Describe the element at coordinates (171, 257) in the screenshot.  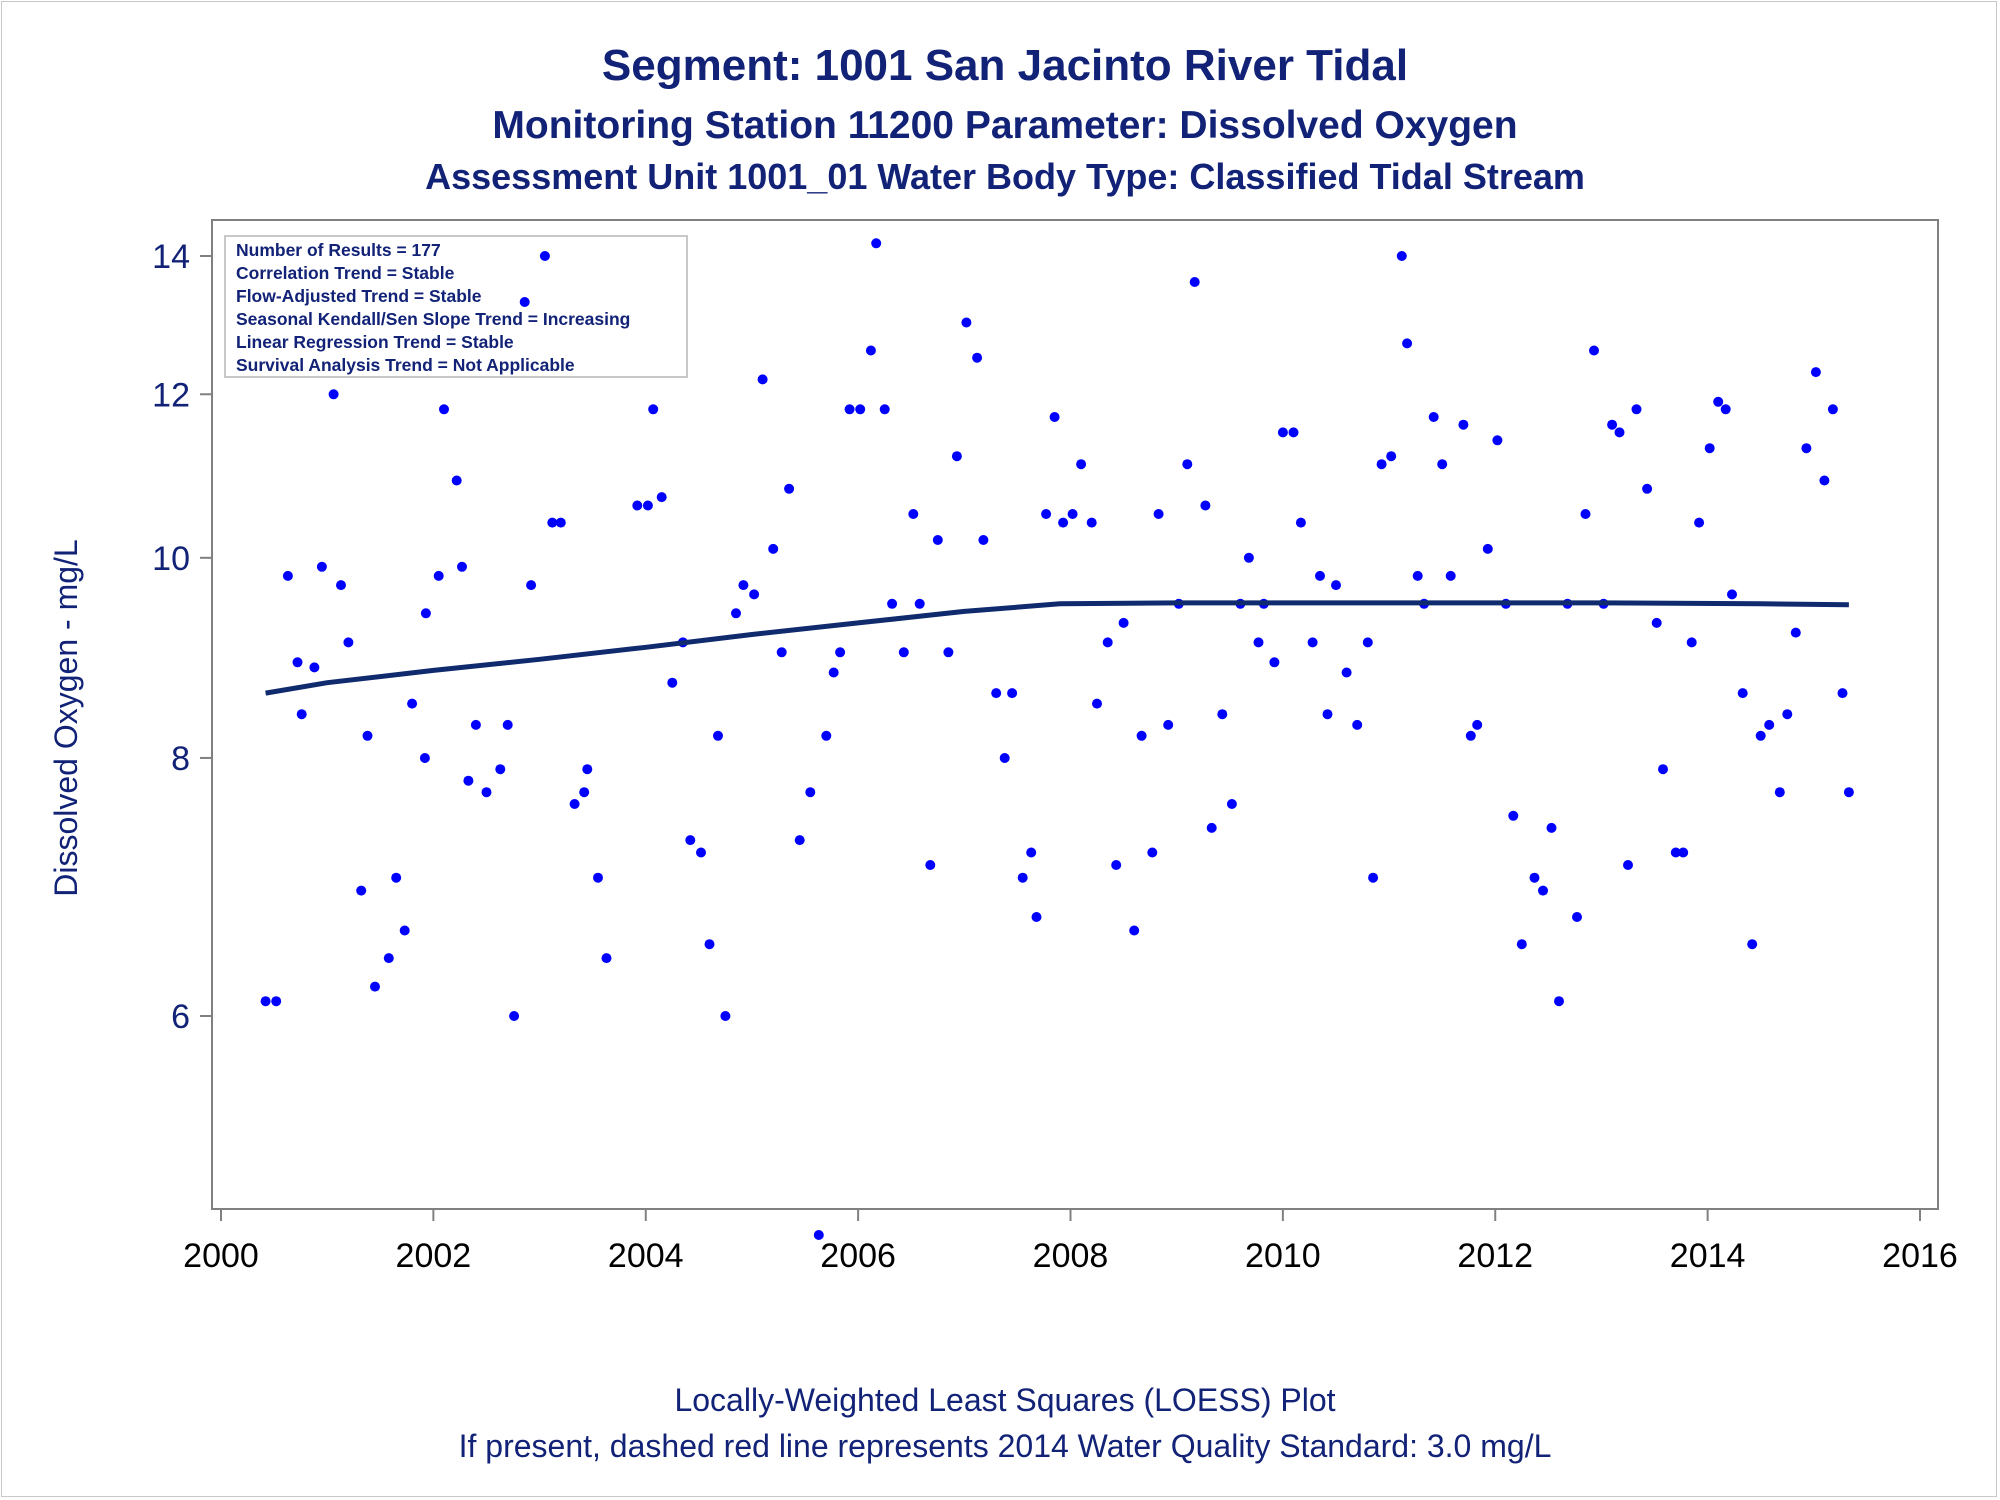
I see `y-tick-label: 14` at that location.